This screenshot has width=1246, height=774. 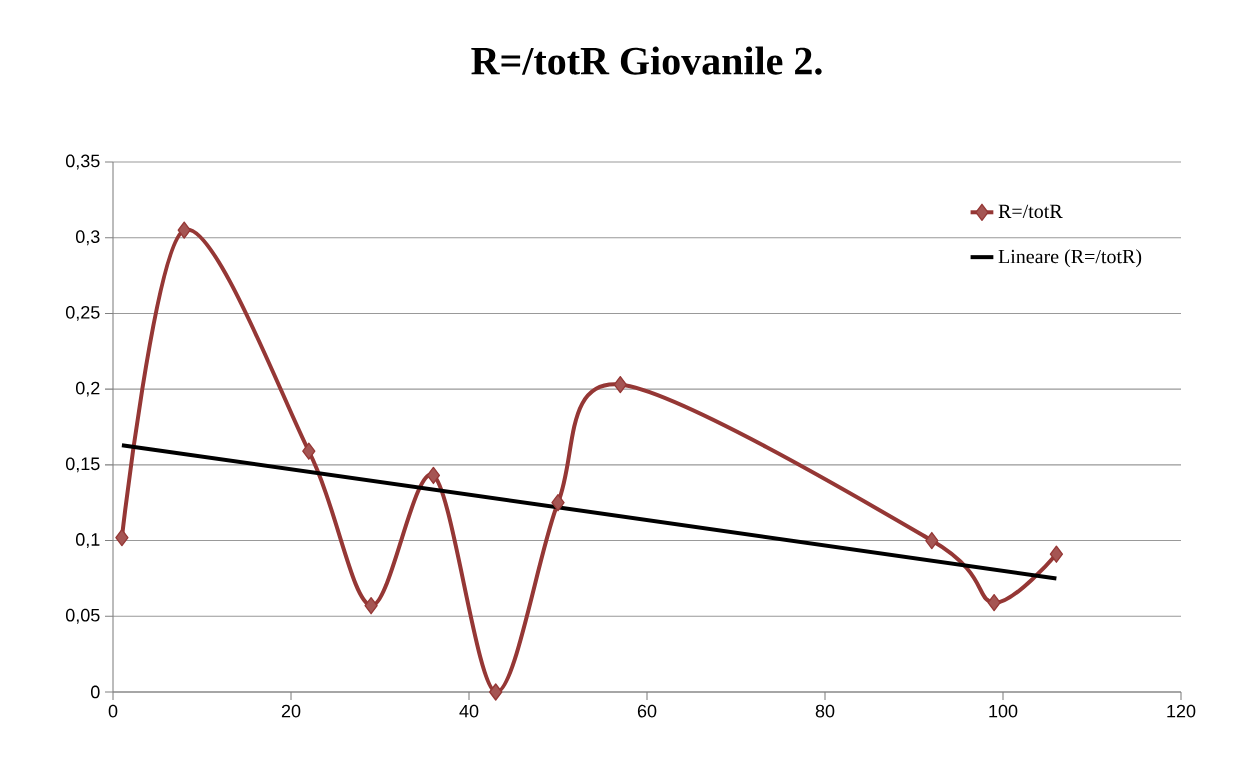 What do you see at coordinates (469, 711) in the screenshot?
I see `x-tick-label: 40` at bounding box center [469, 711].